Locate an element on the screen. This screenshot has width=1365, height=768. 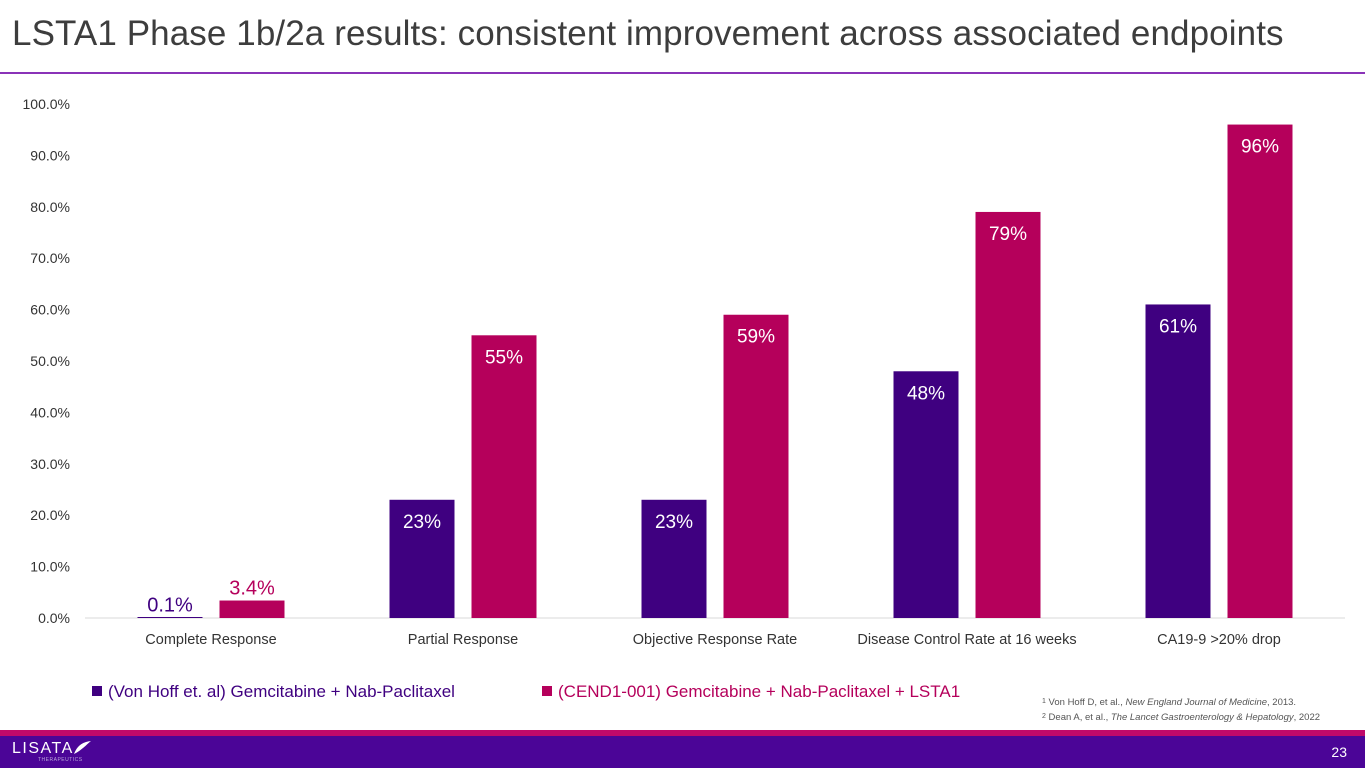
data-label: 55% is located at coordinates (504, 357).